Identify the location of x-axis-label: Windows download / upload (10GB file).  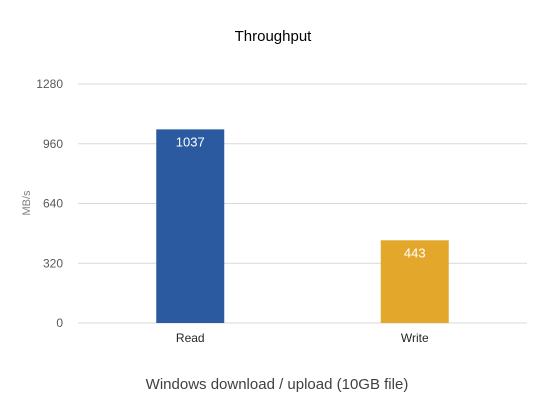
(277, 384).